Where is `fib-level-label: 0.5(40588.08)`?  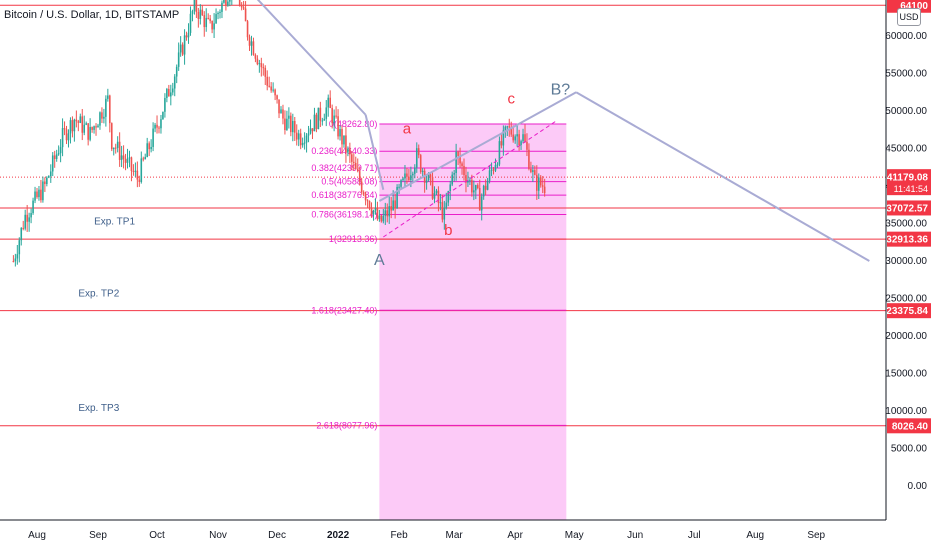
fib-level-label: 0.5(40588.08) is located at coordinates (349, 182).